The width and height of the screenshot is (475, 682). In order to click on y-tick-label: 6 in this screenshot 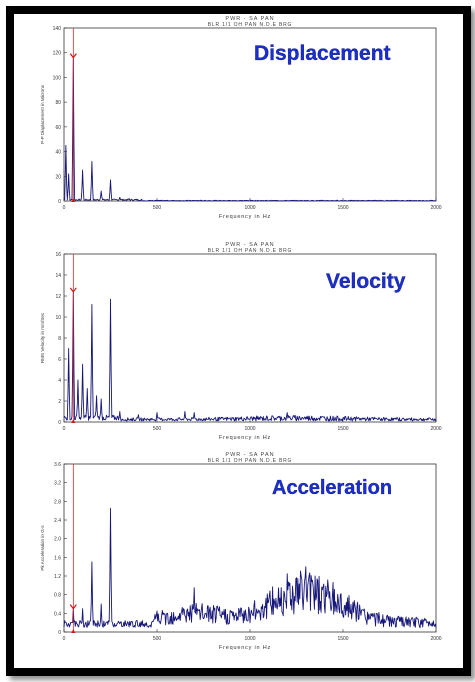, I will do `click(59, 360)`.